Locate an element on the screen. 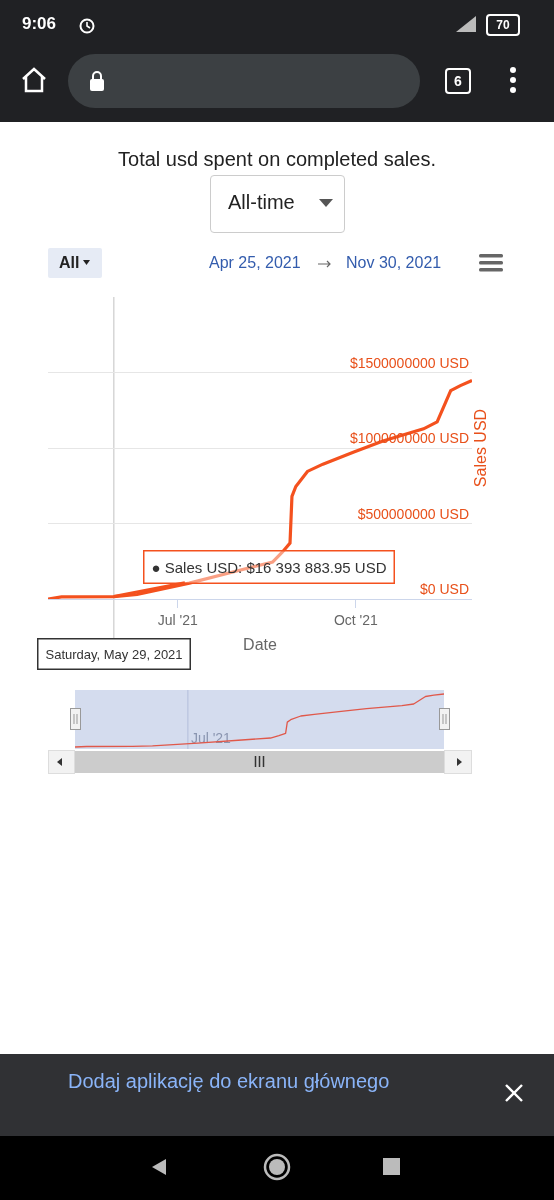 This screenshot has width=554, height=1200. text: Apr 25, 2021 is located at coordinates (255, 263).